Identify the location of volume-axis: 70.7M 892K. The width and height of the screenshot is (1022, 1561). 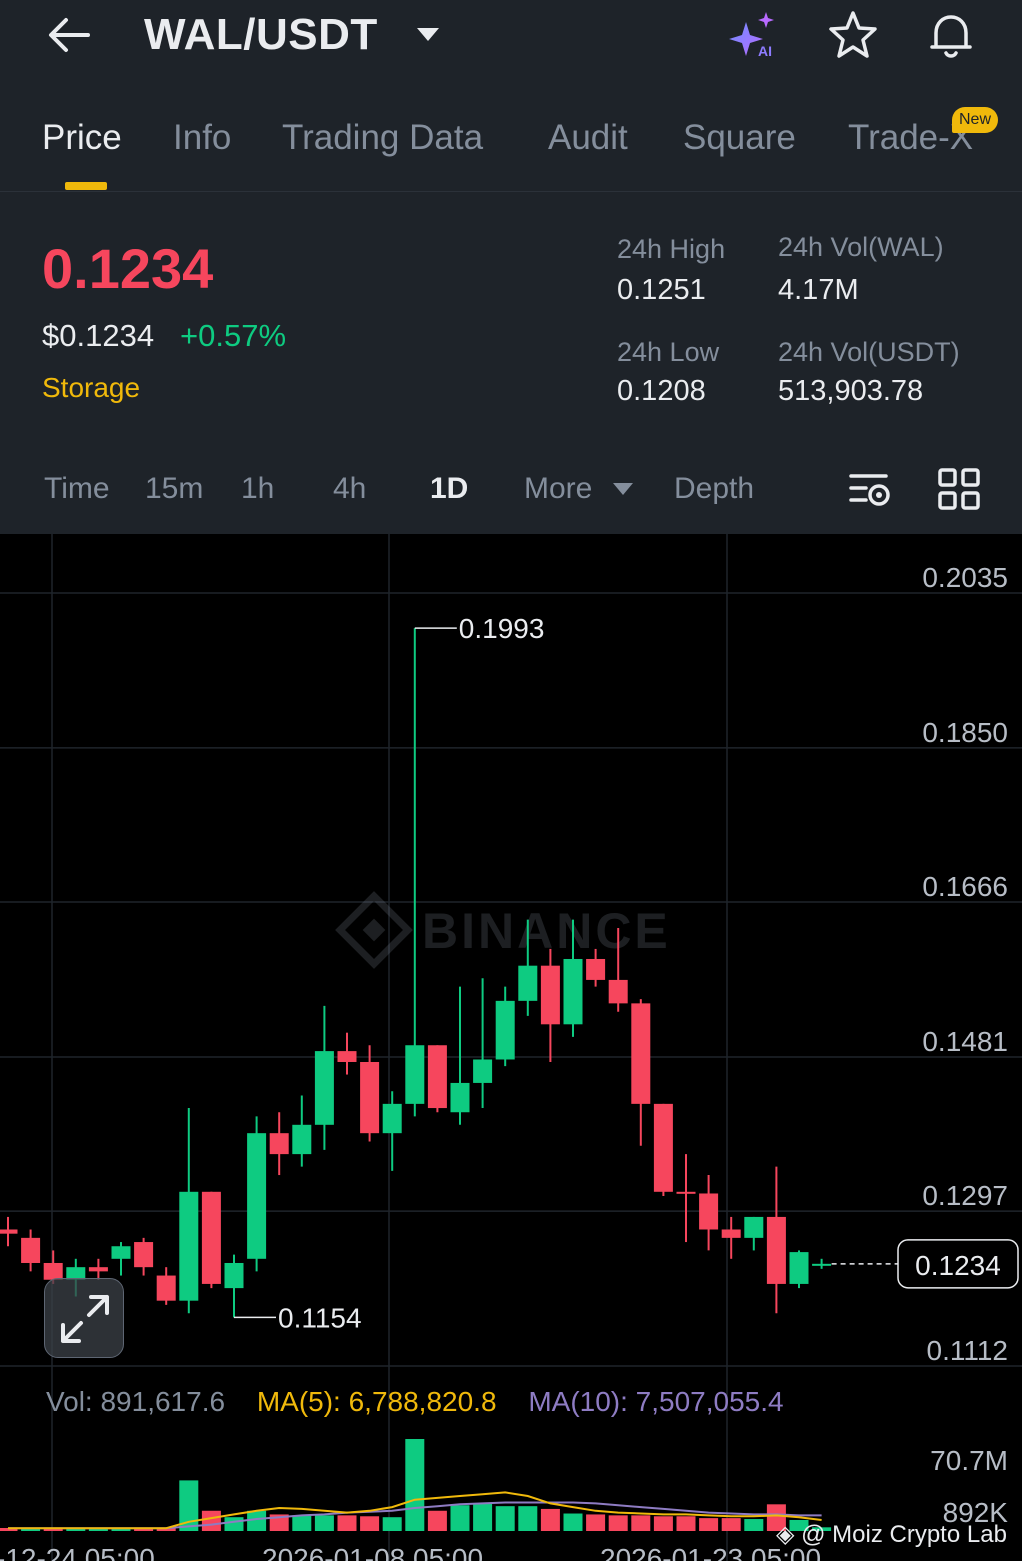
(969, 1486).